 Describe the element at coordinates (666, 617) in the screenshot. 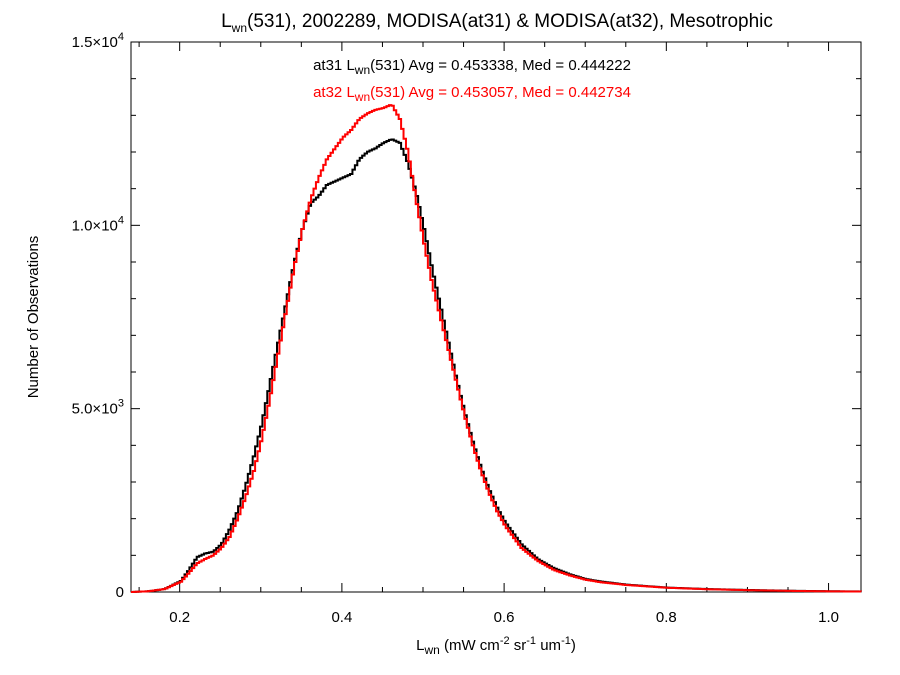

I see `x-tick-label: 0.8` at that location.